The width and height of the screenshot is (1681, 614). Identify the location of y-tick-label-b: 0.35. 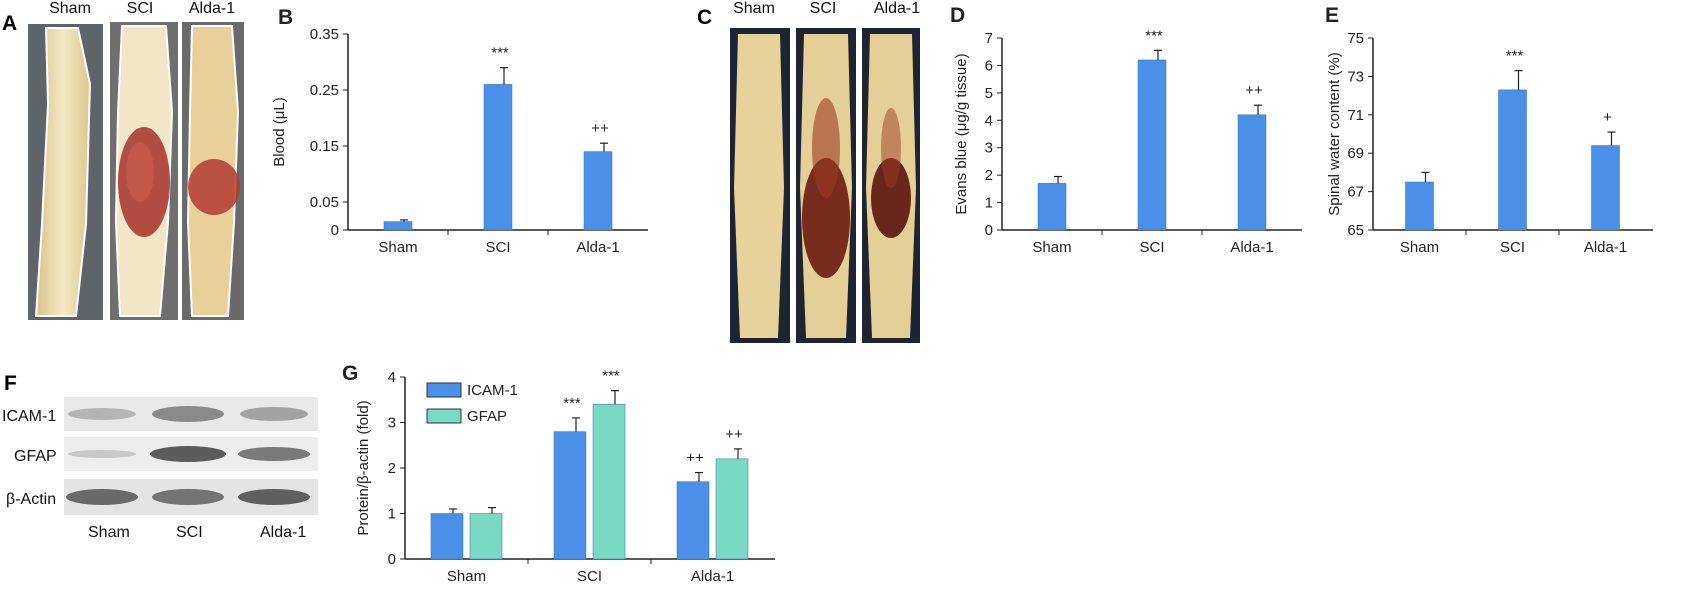
(324, 34).